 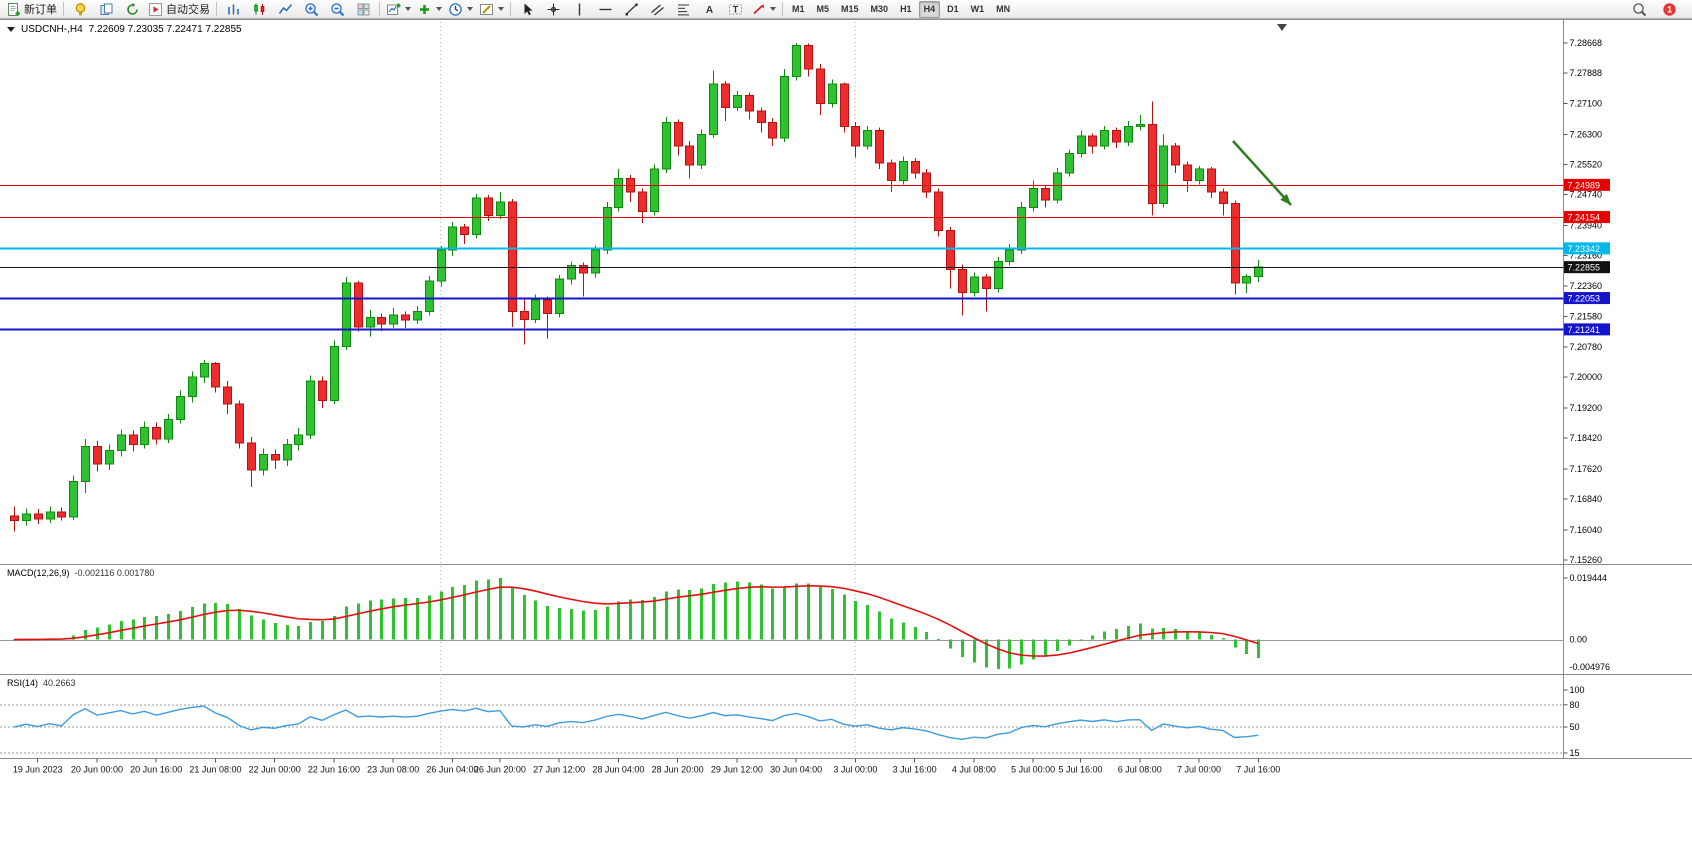 I want to click on channel-button, so click(x=657, y=9).